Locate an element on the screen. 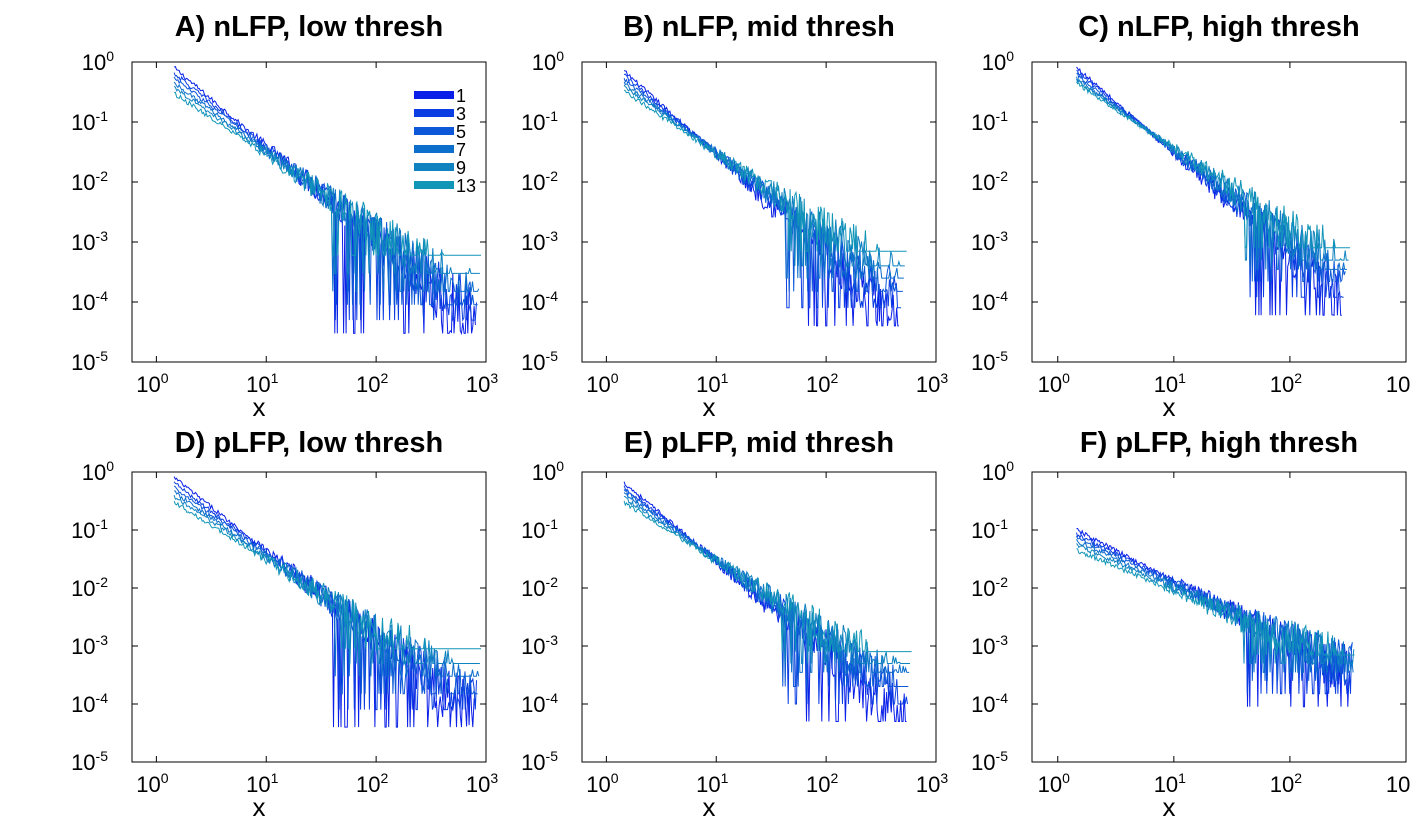 The height and width of the screenshot is (819, 1411). legend-label-9: 9 is located at coordinates (461, 168).